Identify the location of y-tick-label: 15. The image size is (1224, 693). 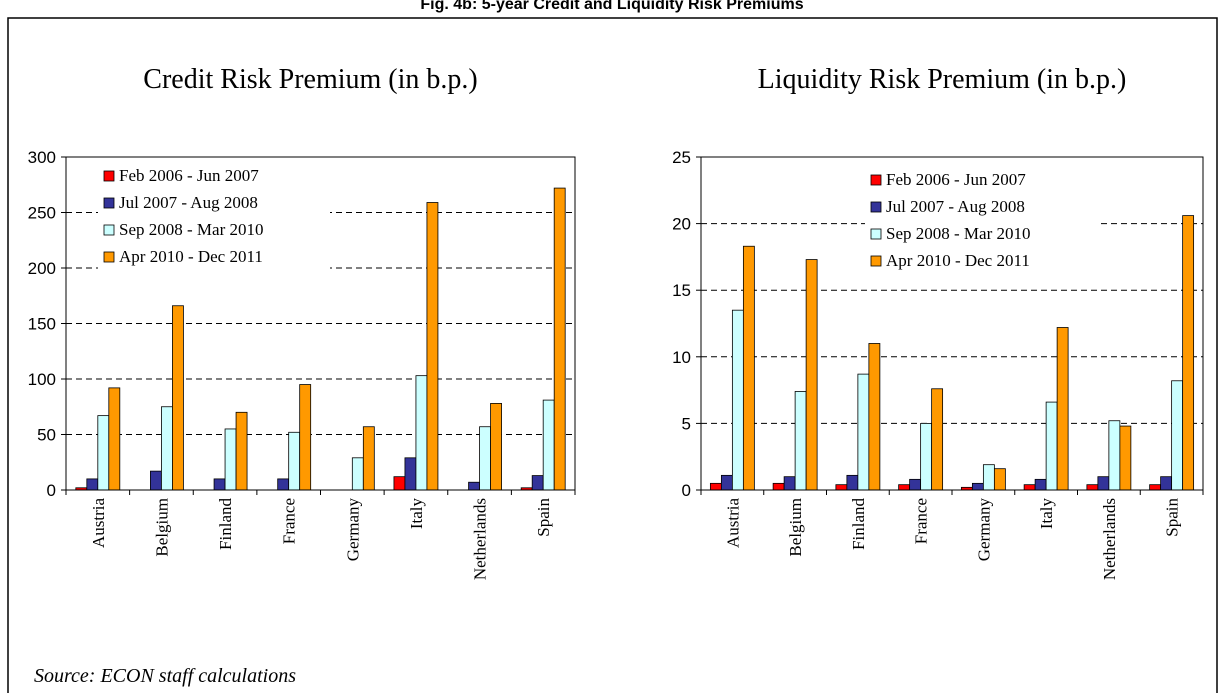
(681, 290).